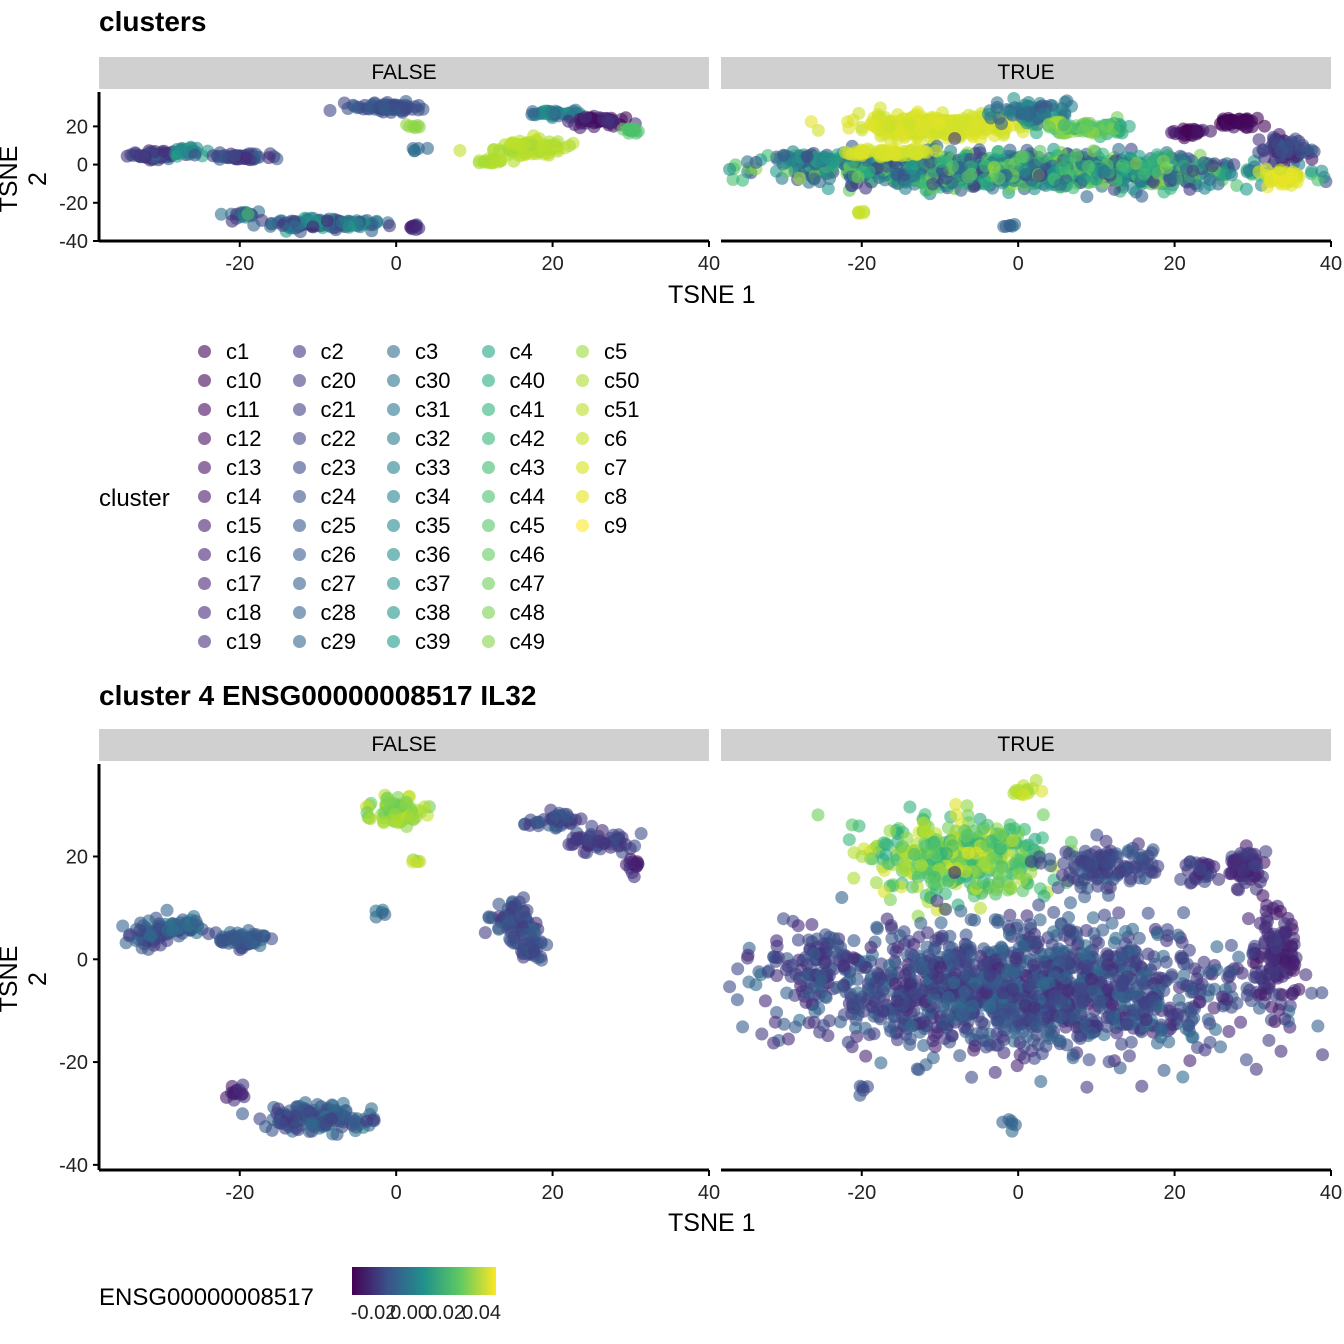 Image resolution: width=1344 pixels, height=1344 pixels. Describe the element at coordinates (709, 264) in the screenshot. I see `plot1-x-tick-label: 40` at that location.